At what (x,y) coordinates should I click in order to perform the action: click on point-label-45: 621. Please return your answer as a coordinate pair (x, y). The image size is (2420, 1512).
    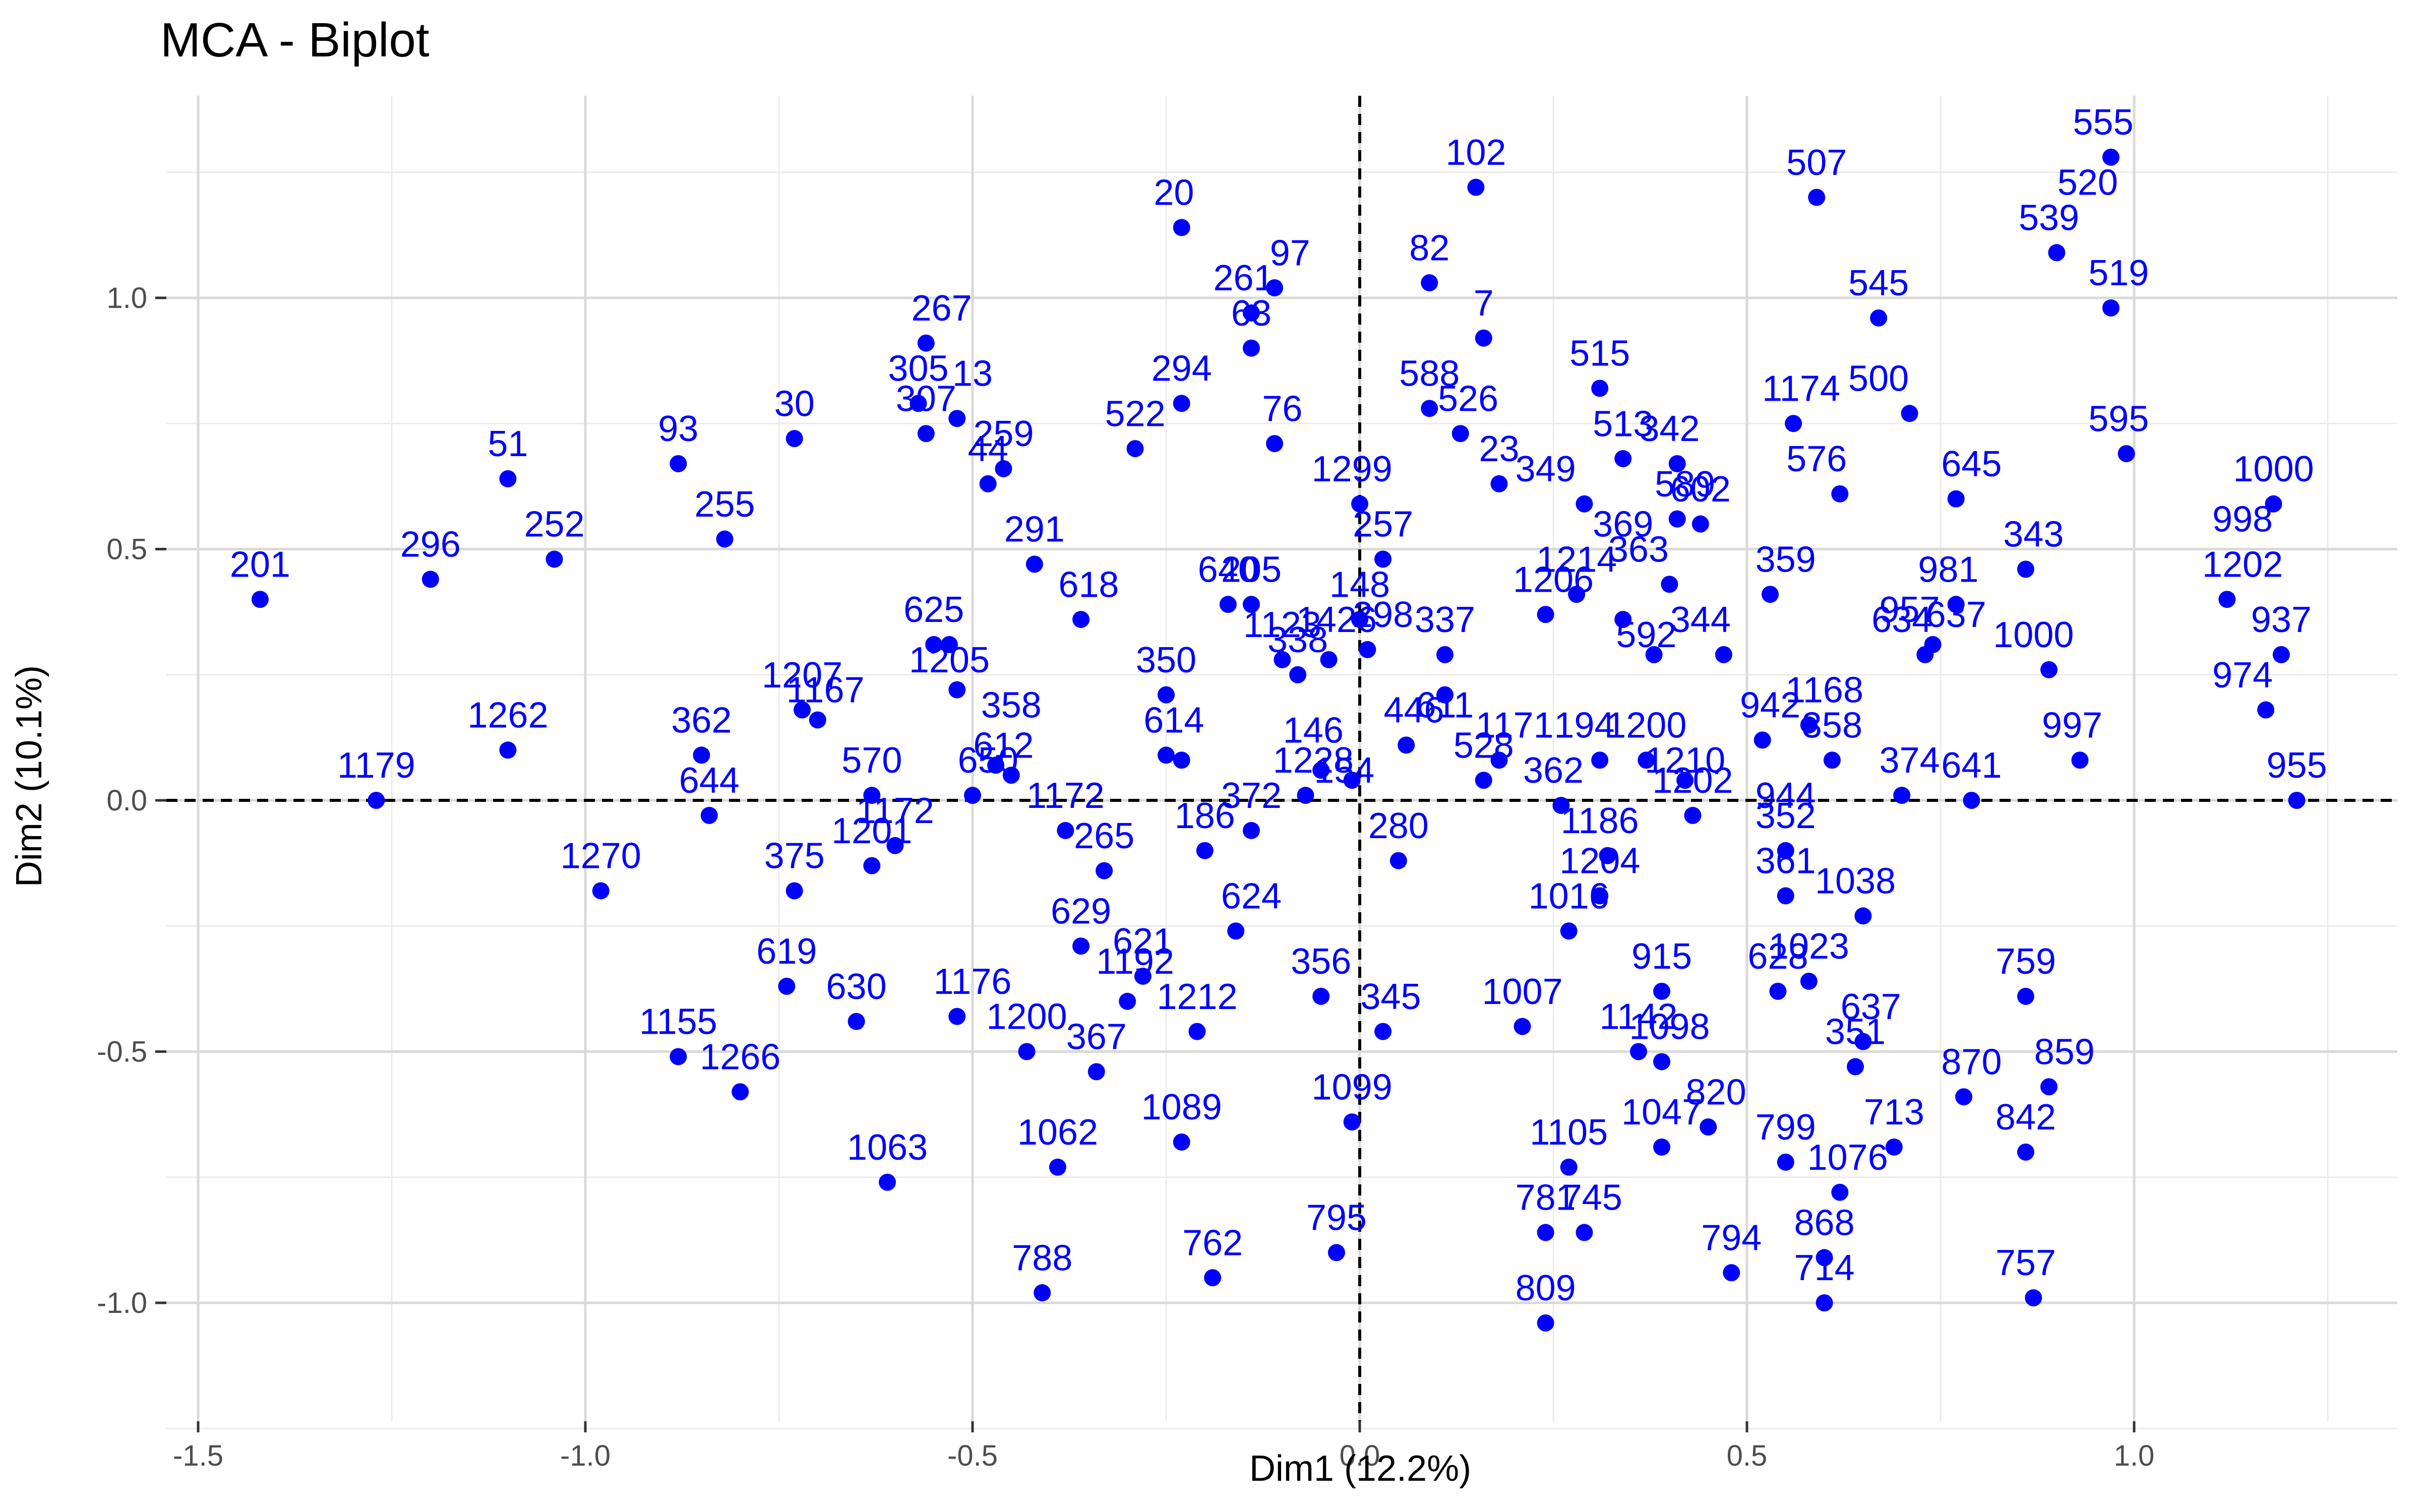
    Looking at the image, I should click on (1143, 942).